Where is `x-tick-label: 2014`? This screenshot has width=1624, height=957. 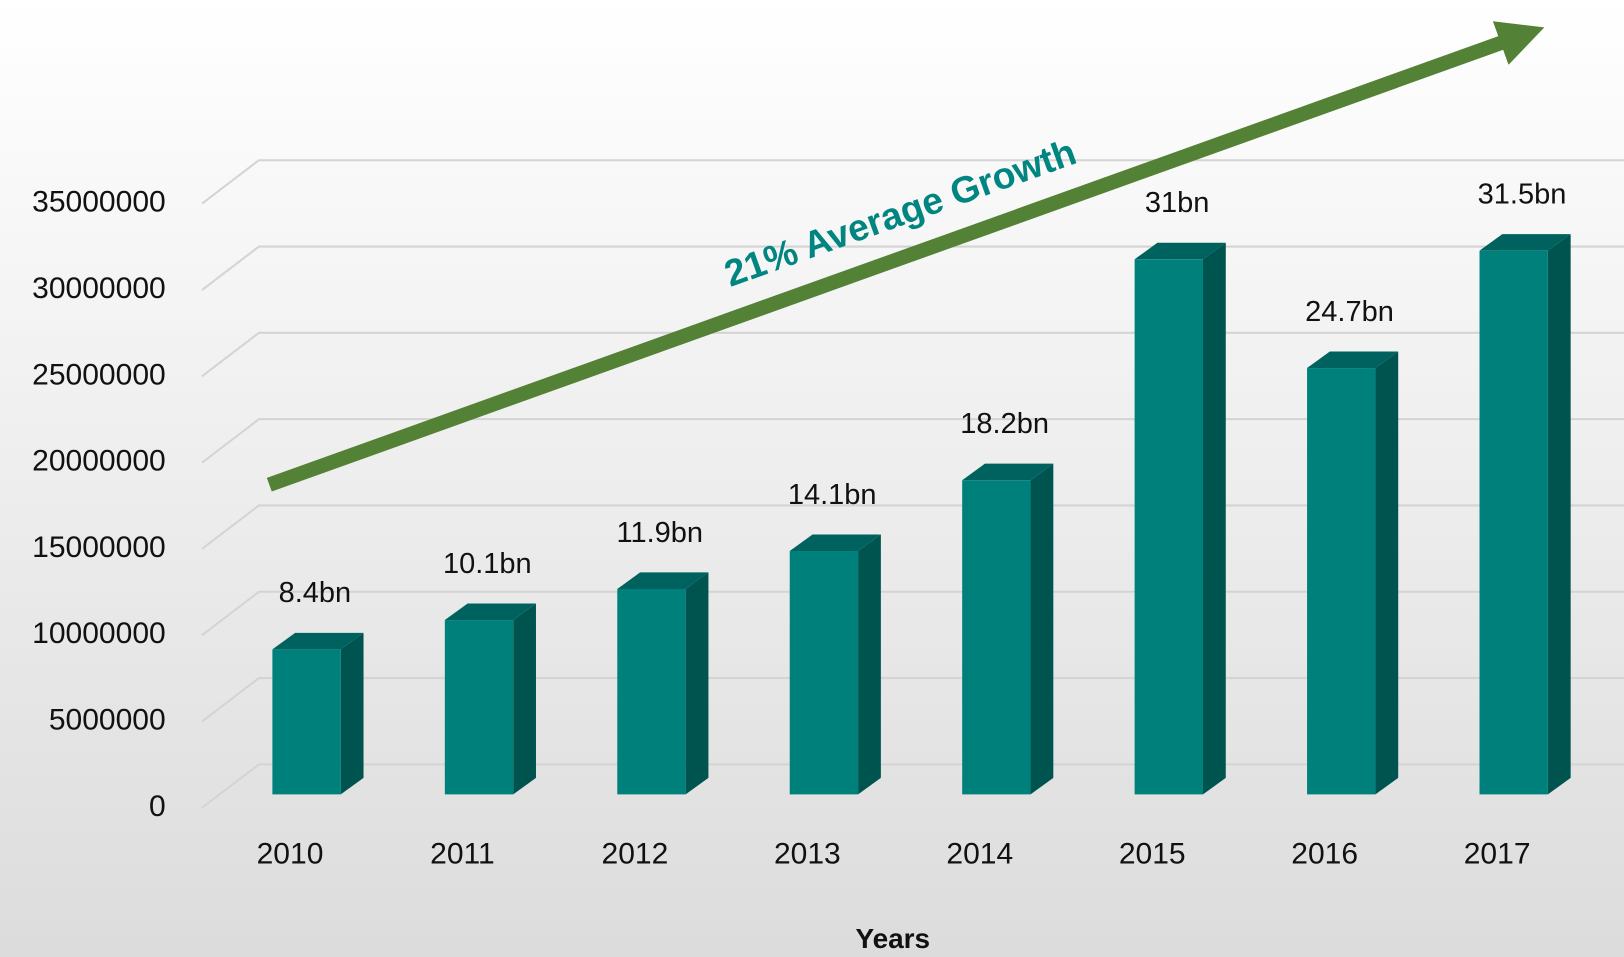 x-tick-label: 2014 is located at coordinates (979, 853).